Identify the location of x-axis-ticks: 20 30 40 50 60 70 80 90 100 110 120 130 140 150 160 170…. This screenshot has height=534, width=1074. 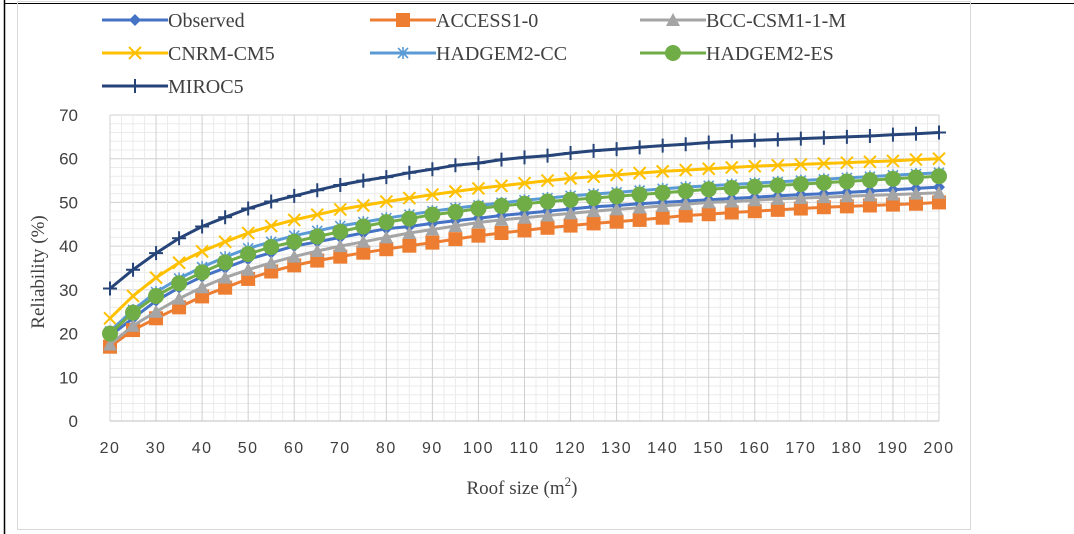
(527, 448).